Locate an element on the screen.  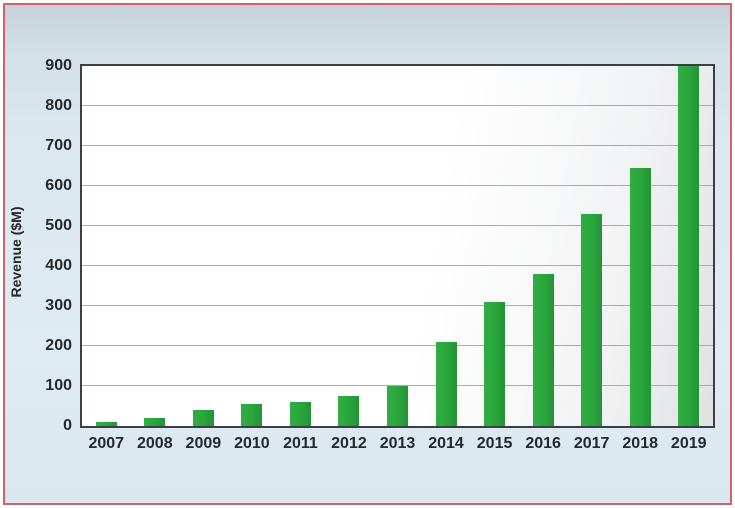
bar-2014 is located at coordinates (446, 384).